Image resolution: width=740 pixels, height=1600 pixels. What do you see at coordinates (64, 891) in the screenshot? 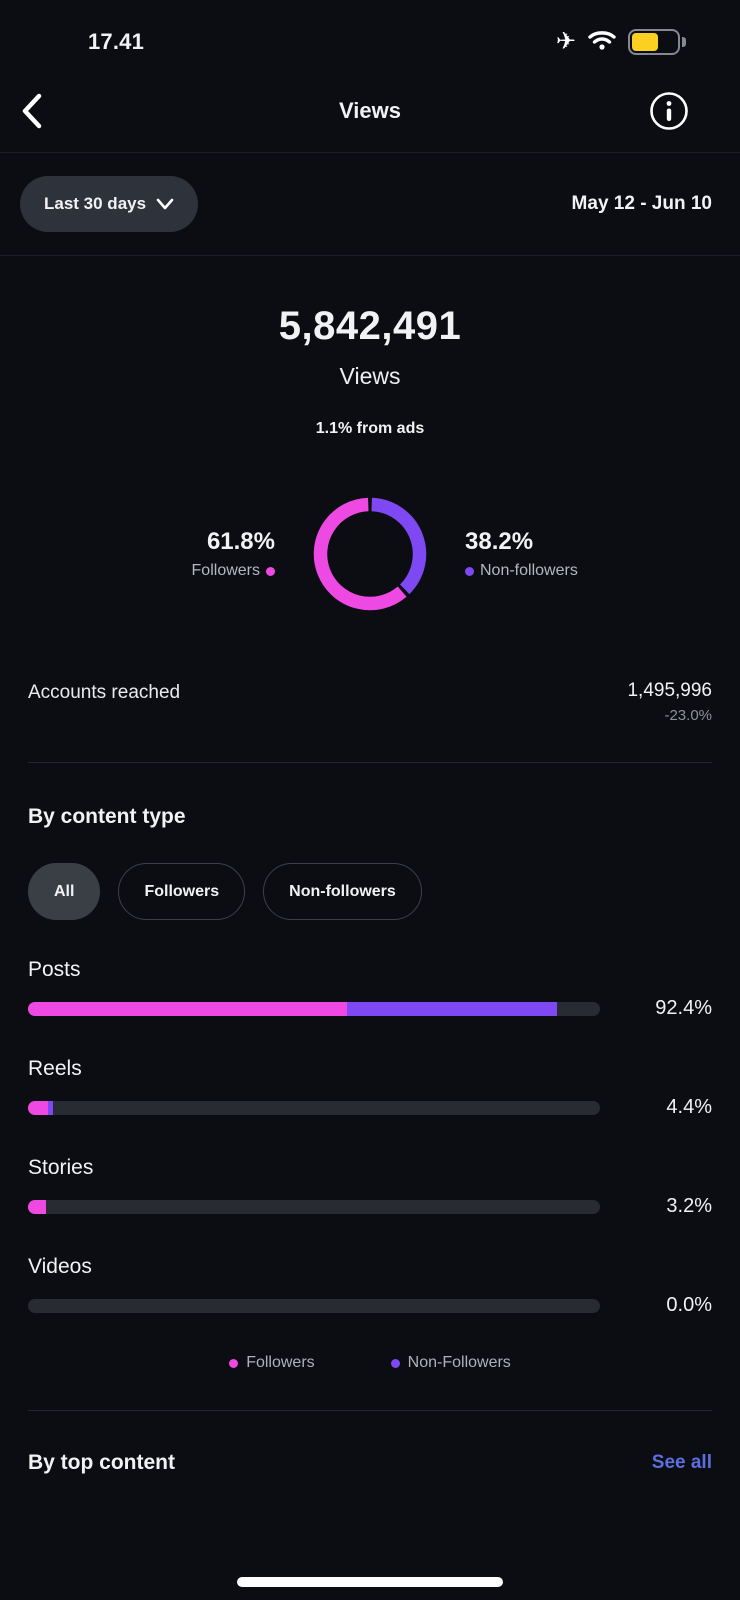
I see `tab-all: All` at bounding box center [64, 891].